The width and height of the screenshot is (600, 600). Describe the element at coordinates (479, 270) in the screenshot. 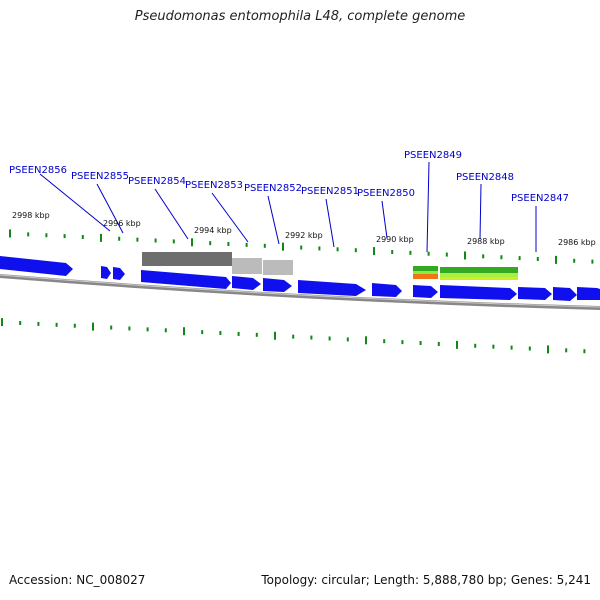

I see `rrna-feature-green-long` at that location.